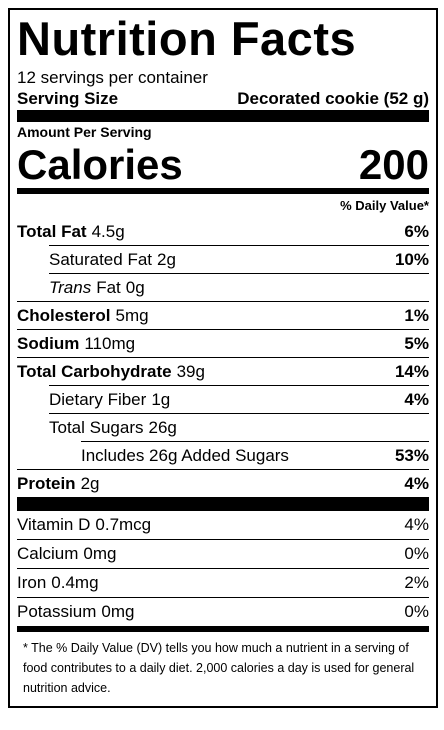 Image resolution: width=444 pixels, height=730 pixels. Describe the element at coordinates (393, 164) in the screenshot. I see `calories-value: 200` at that location.